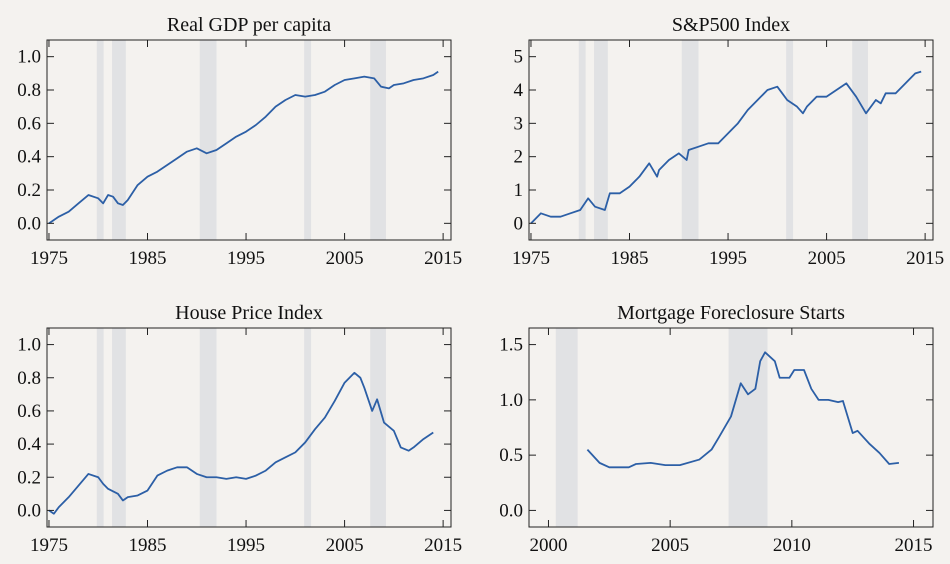 The width and height of the screenshot is (950, 564). What do you see at coordinates (548, 545) in the screenshot?
I see `x-tick-label: 2000` at bounding box center [548, 545].